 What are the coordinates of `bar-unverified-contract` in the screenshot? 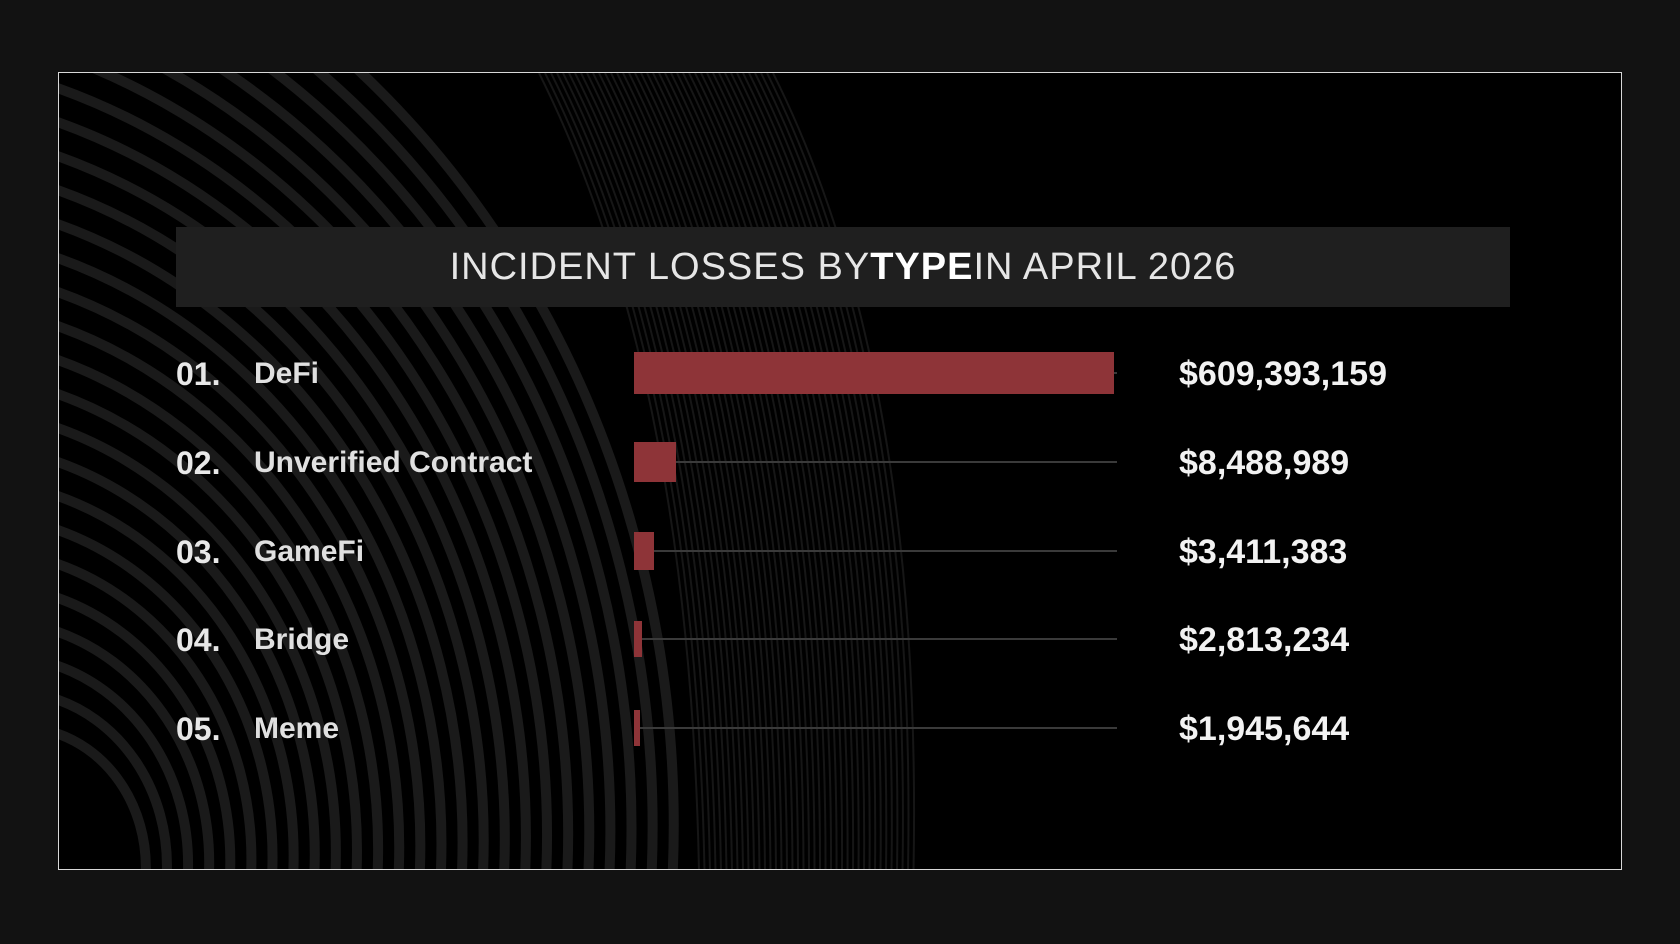 It's located at (655, 462).